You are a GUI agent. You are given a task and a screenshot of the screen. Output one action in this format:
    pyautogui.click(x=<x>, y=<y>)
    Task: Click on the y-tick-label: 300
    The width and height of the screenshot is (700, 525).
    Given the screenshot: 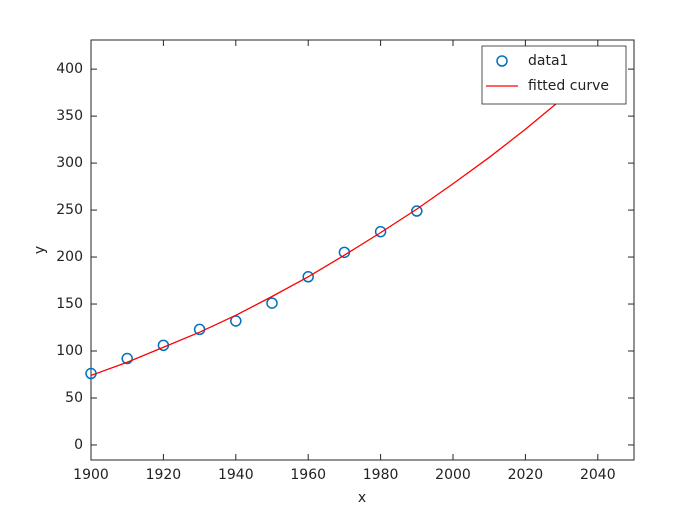 What is the action you would take?
    pyautogui.click(x=69, y=163)
    